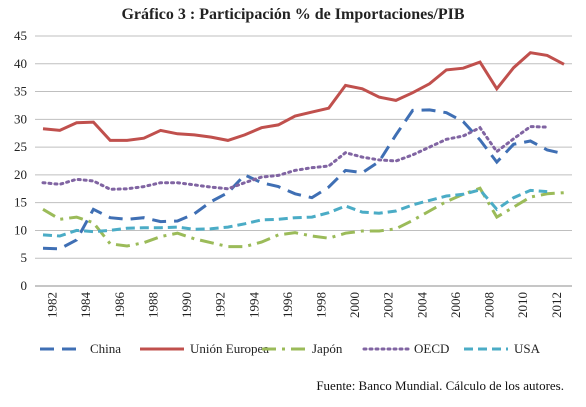  What do you see at coordinates (253, 305) in the screenshot?
I see `x-tick-label: 1994` at bounding box center [253, 305].